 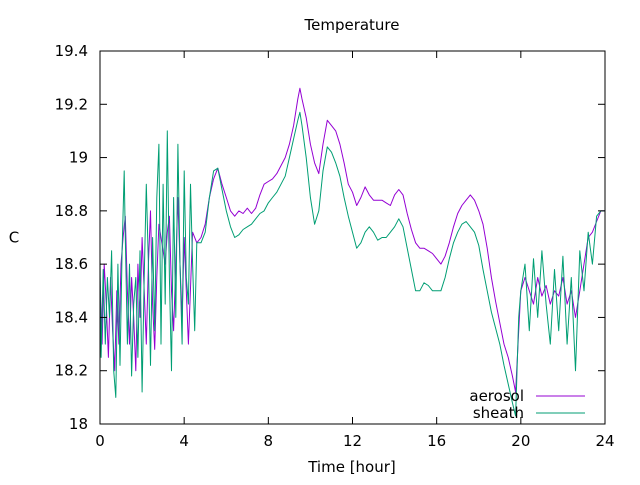 I want to click on x-tick-label: 4, so click(x=184, y=441).